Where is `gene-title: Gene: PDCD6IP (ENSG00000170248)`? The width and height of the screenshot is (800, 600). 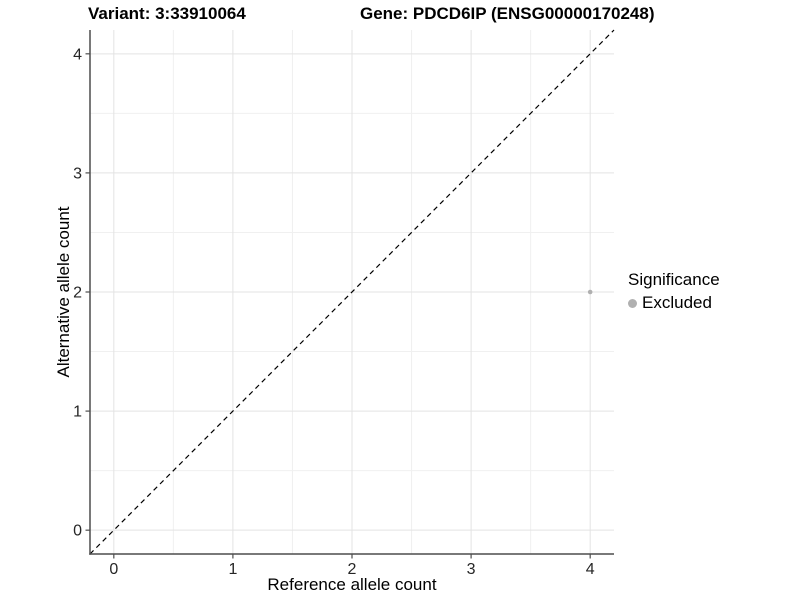
gene-title: Gene: PDCD6IP (ENSG00000170248) is located at coordinates (507, 13).